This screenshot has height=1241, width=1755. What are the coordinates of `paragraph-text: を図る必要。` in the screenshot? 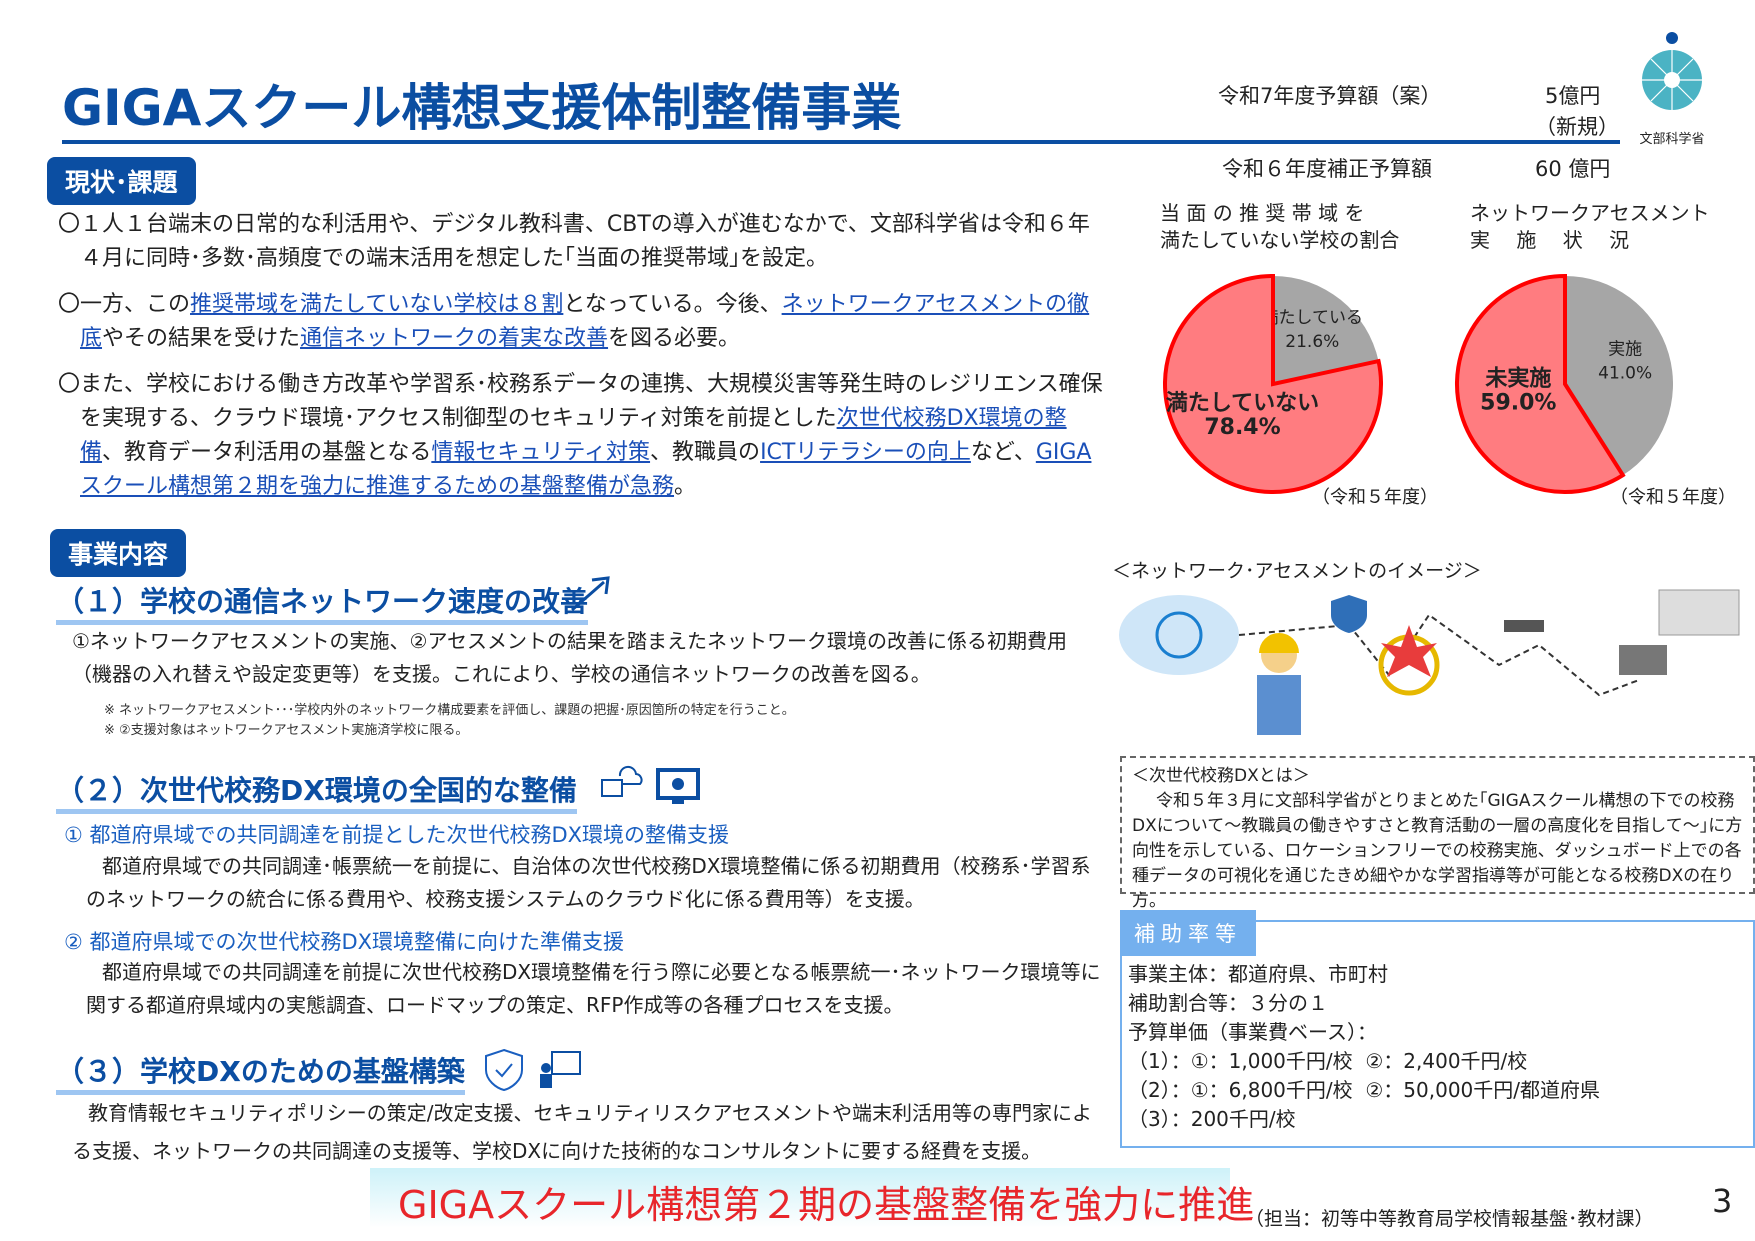 It's located at (674, 338).